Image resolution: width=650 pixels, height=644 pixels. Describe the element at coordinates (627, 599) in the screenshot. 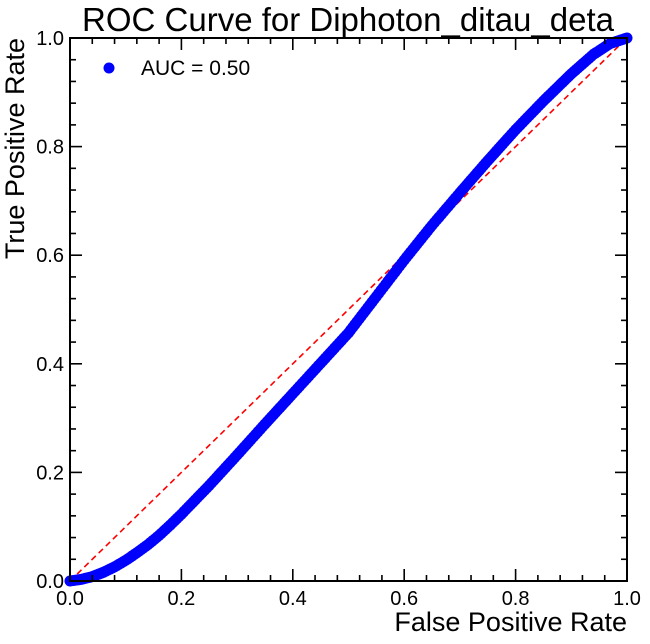

I see `x-tick-label: 1.0` at that location.